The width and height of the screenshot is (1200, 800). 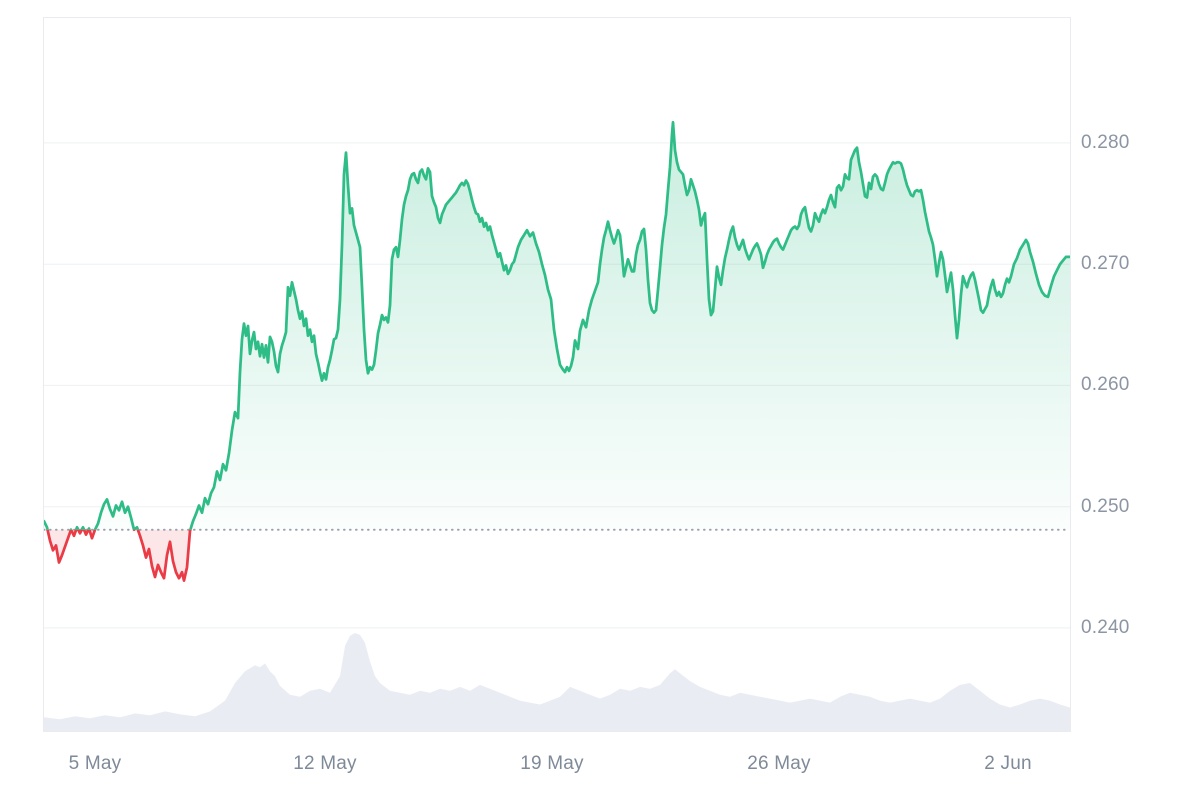 What do you see at coordinates (95, 763) in the screenshot?
I see `x-axis-tick-label: 5 May` at bounding box center [95, 763].